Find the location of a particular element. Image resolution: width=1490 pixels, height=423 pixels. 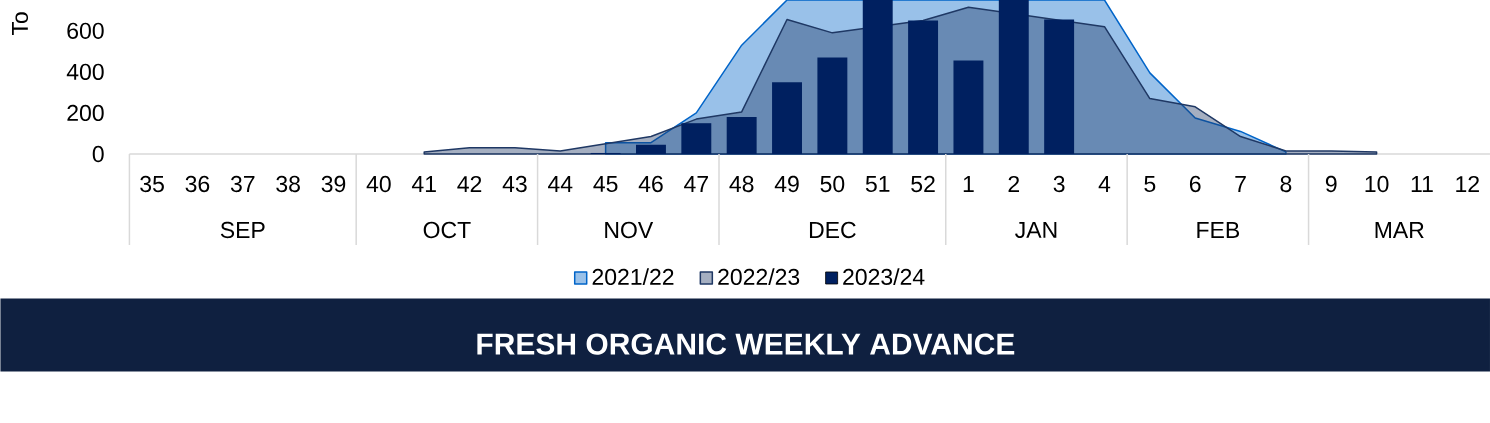

y-tick-label: 600 is located at coordinates (85, 30).